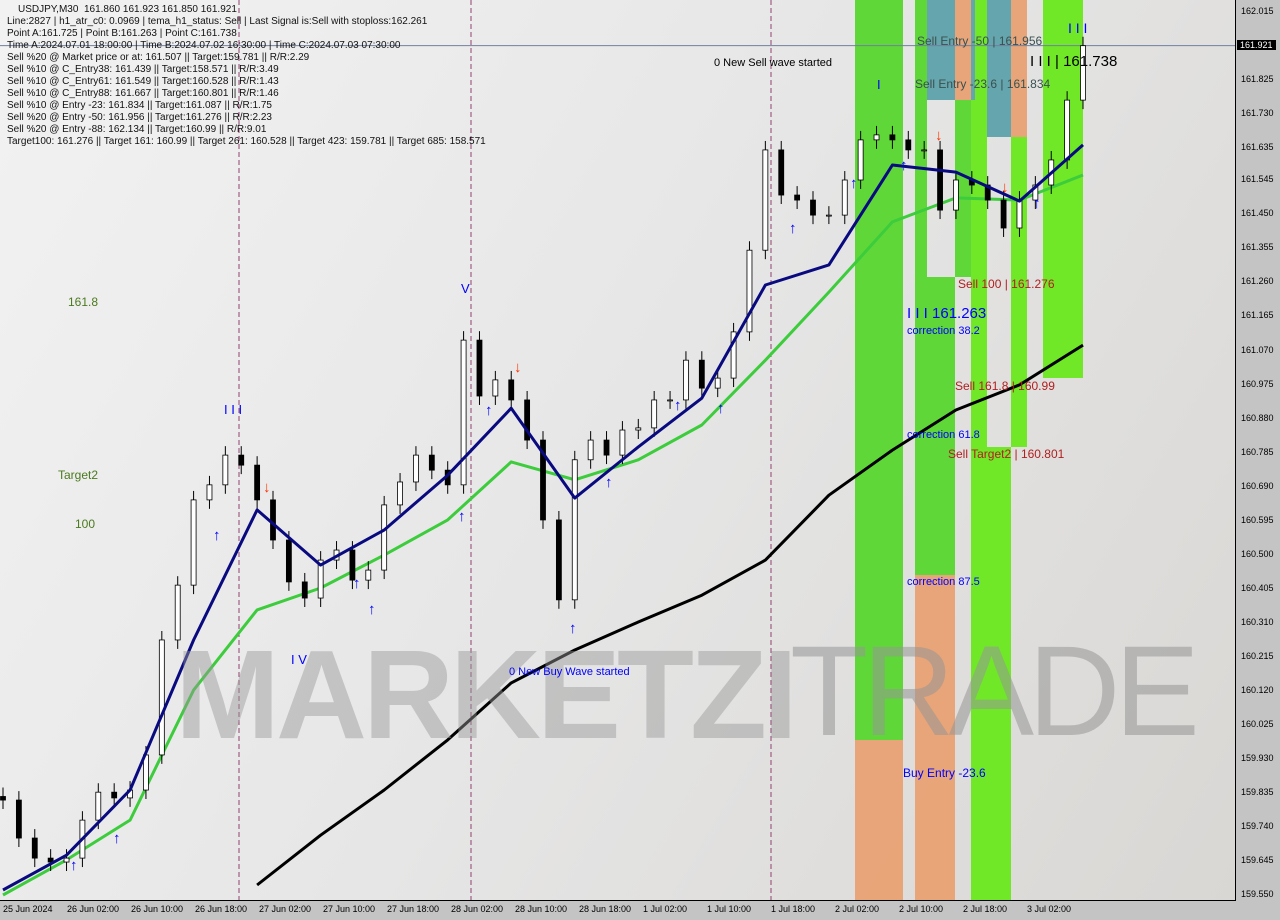  Describe the element at coordinates (1257, 723) in the screenshot. I see `price-tick-label: 160.025` at that location.